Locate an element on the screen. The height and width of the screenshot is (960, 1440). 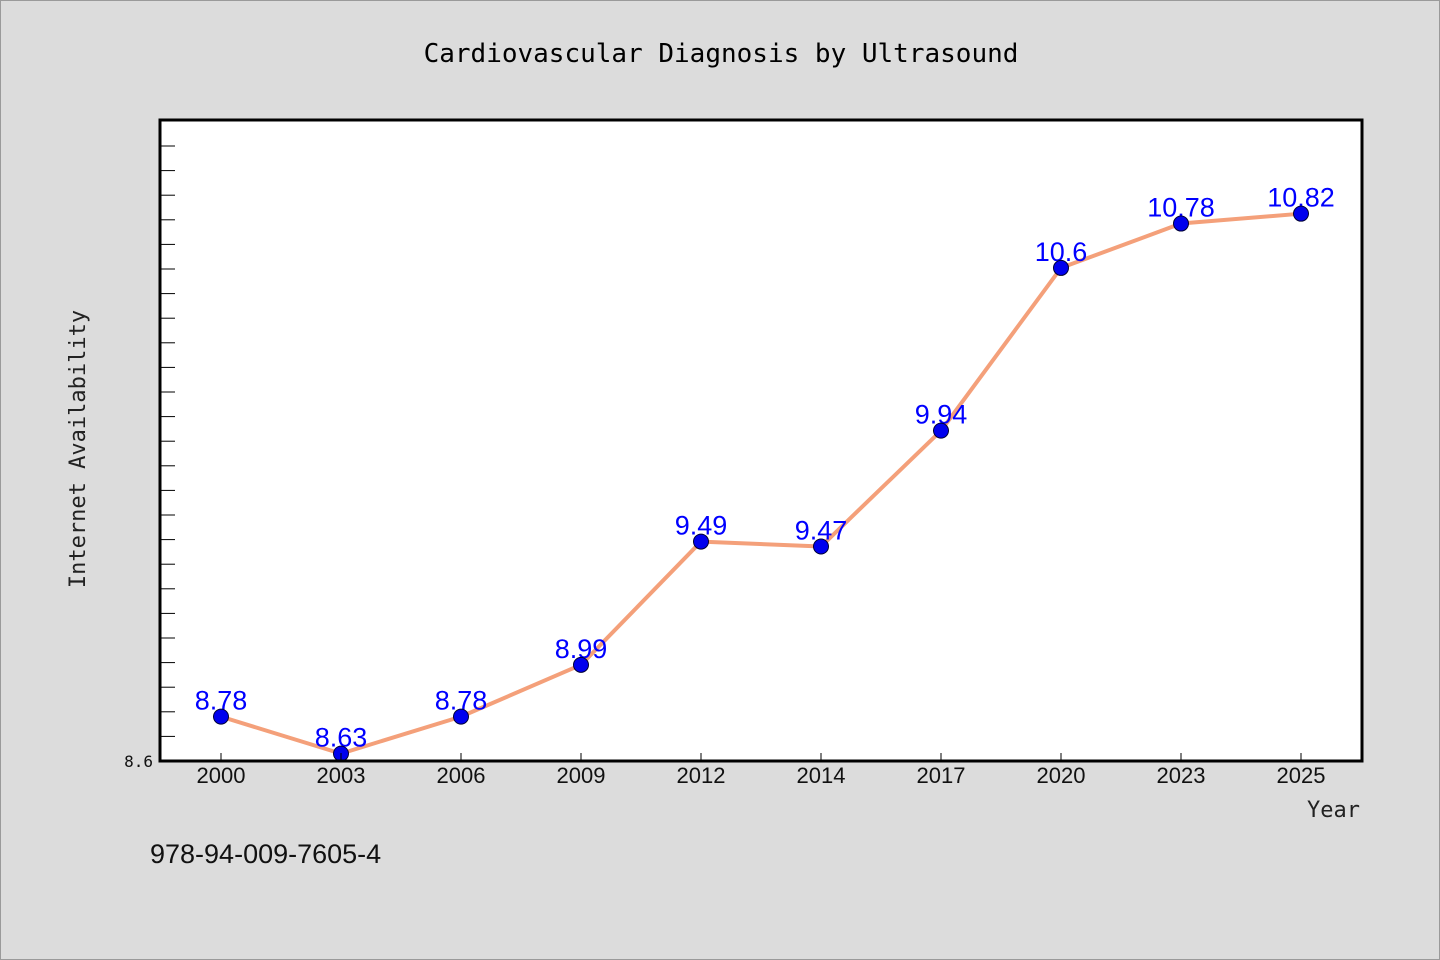
x-tick-label: 2014 is located at coordinates (821, 775).